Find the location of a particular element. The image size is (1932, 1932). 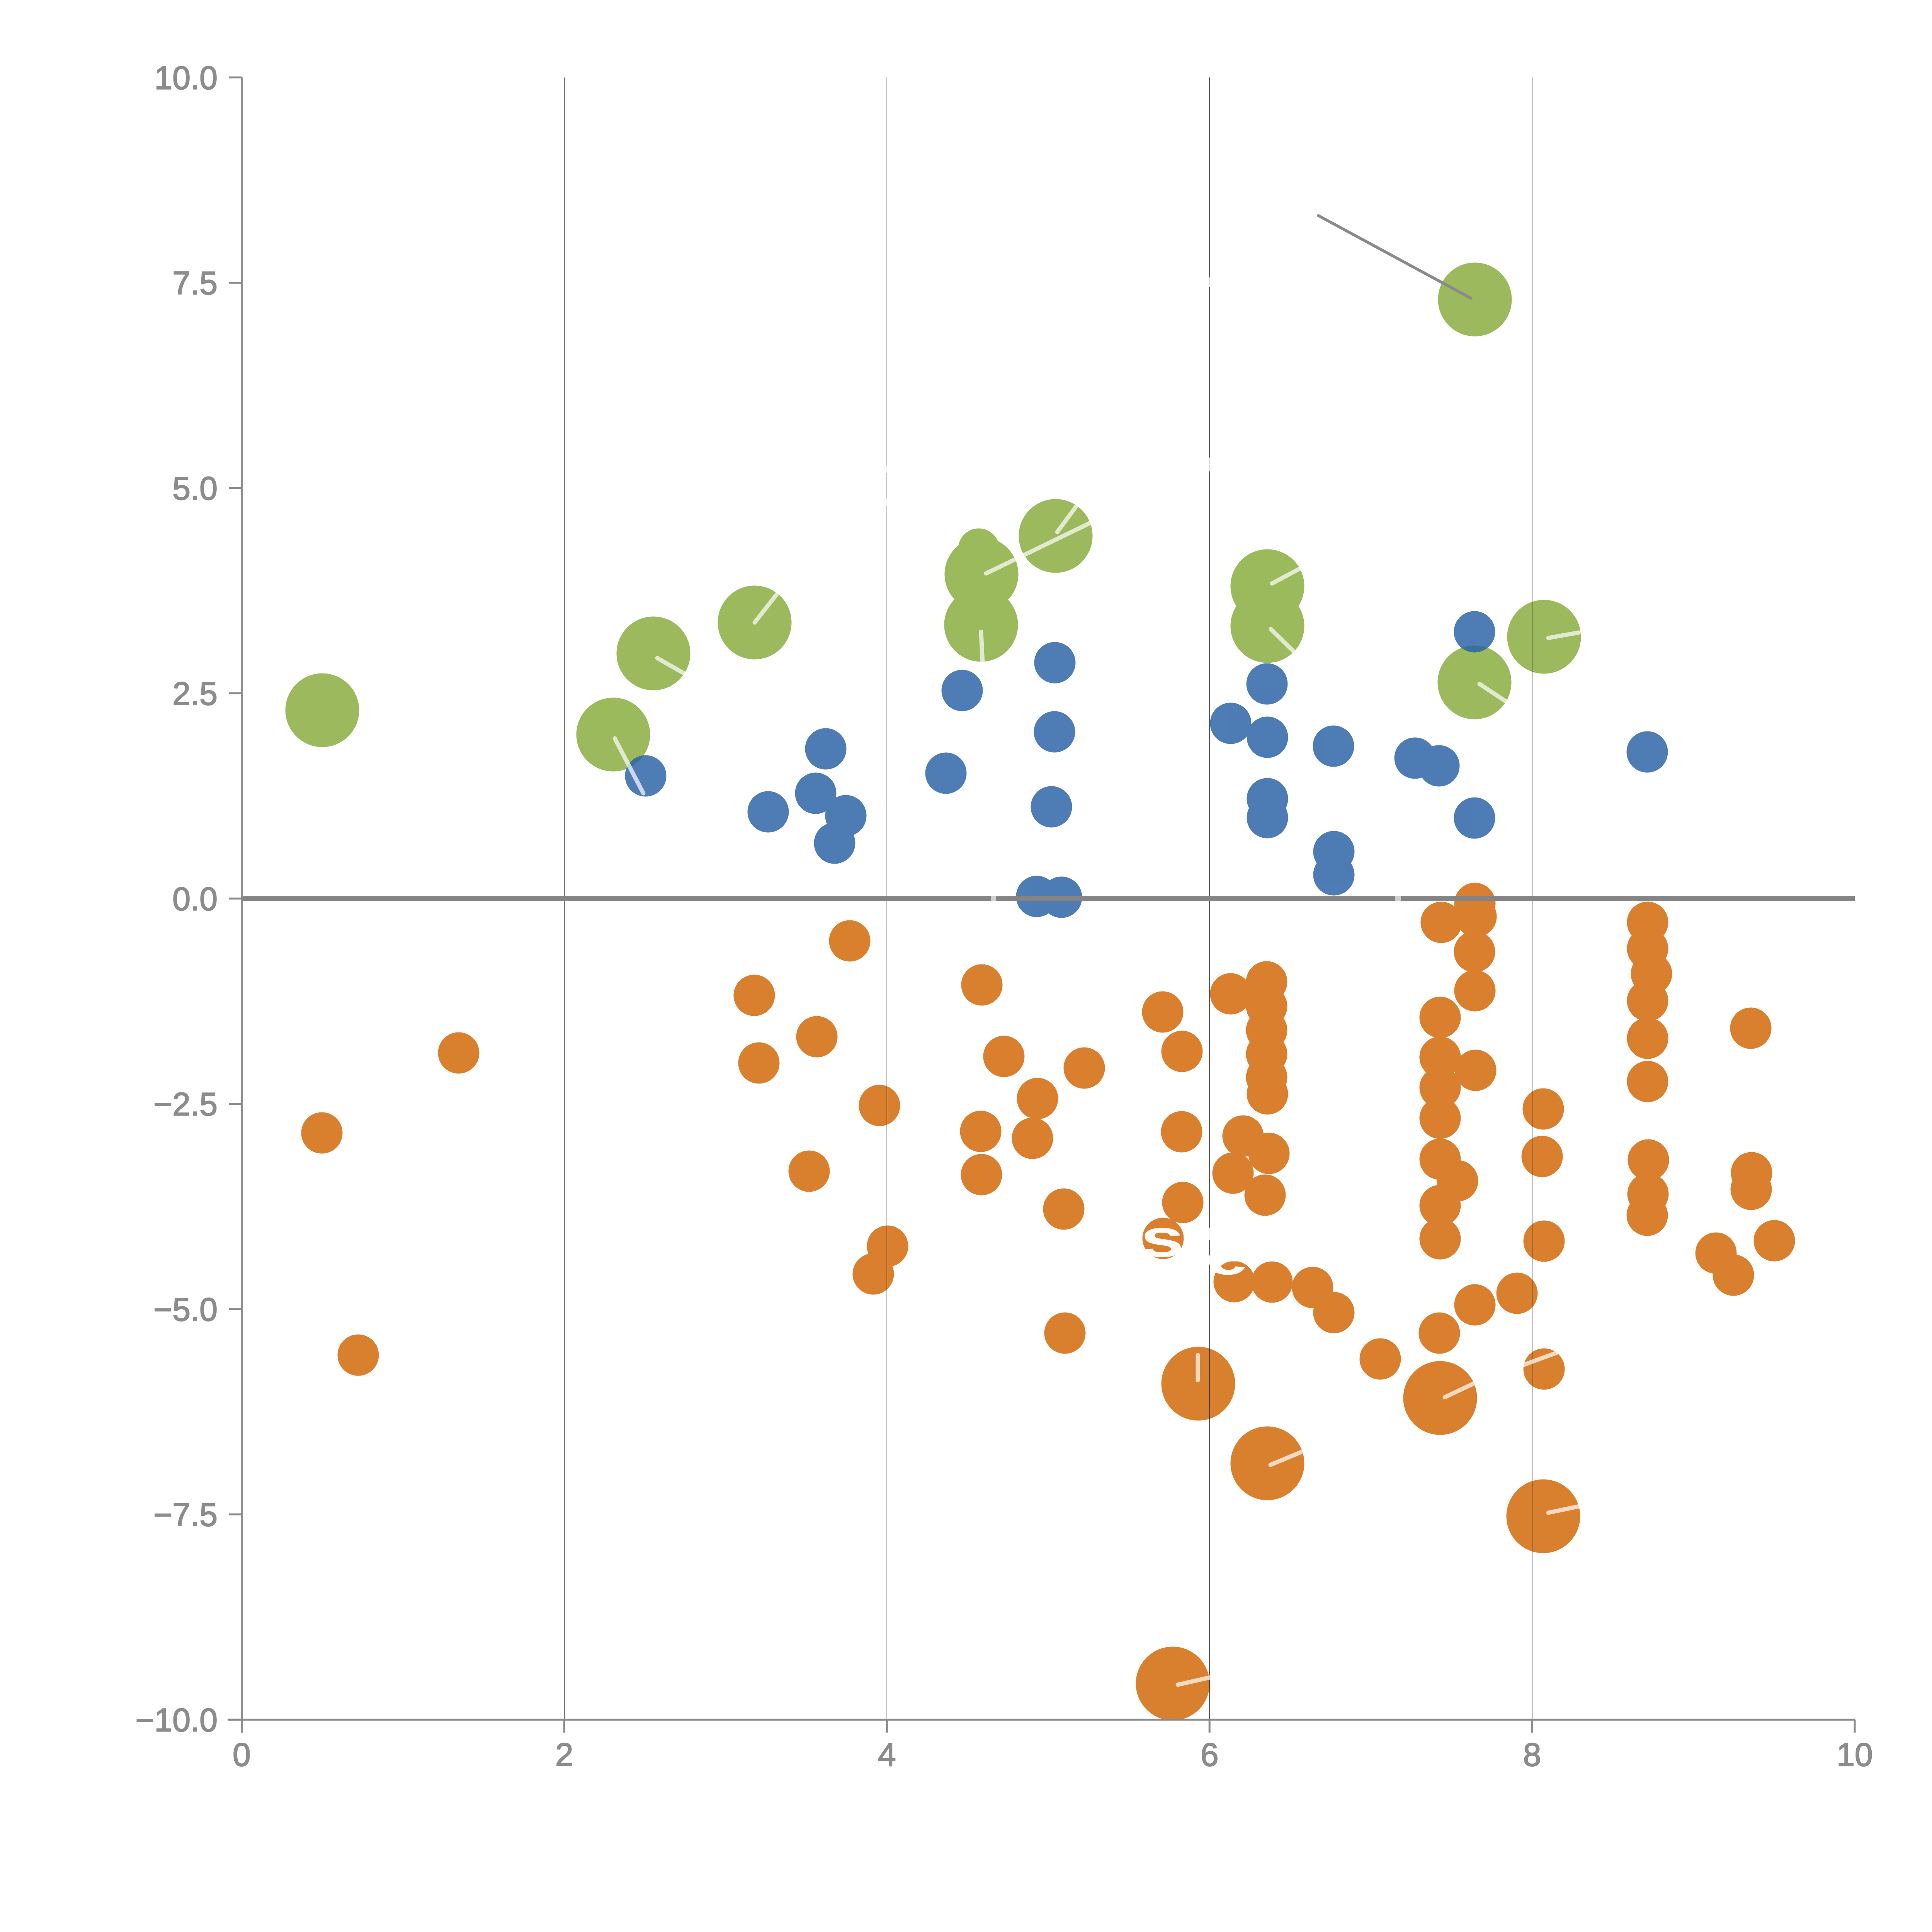

svg-text: 2.5 is located at coordinates (195, 694).